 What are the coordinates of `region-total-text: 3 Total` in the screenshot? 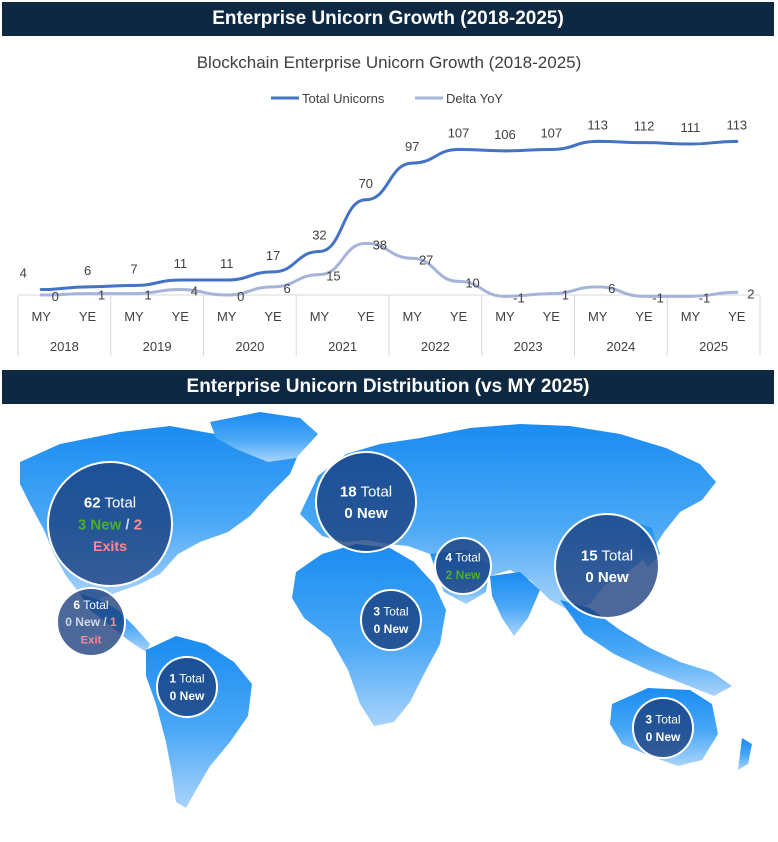 It's located at (390, 612).